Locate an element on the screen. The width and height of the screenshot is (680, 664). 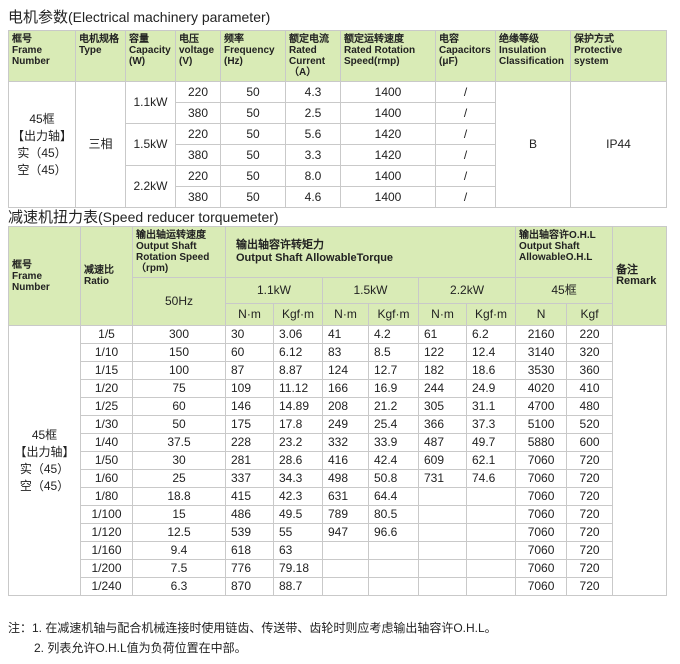
value-cell: 320 is located at coordinates (590, 352).